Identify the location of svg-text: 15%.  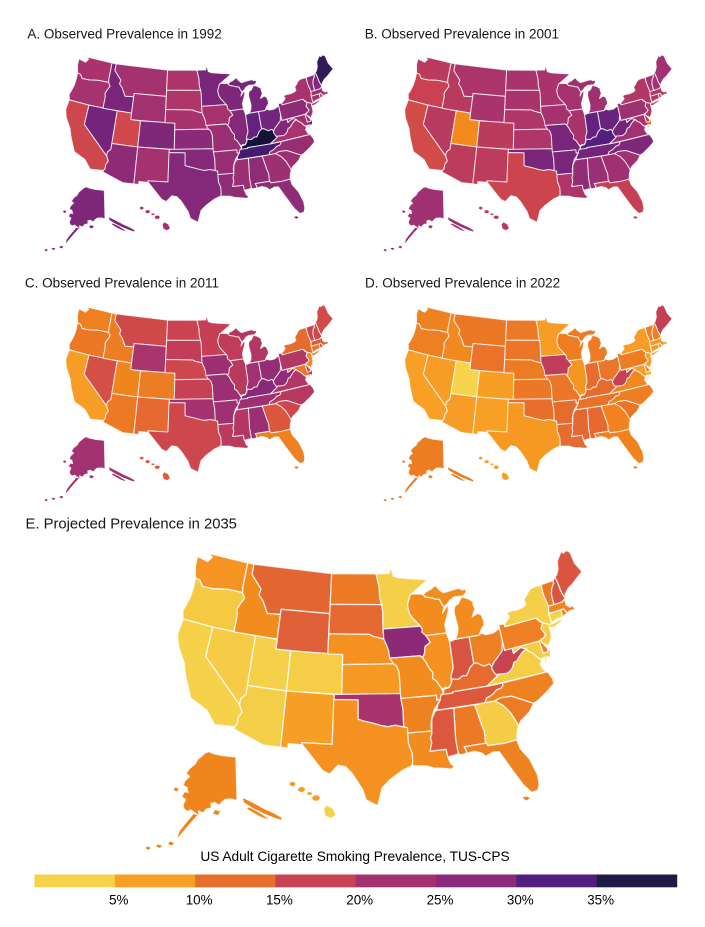
(279, 900).